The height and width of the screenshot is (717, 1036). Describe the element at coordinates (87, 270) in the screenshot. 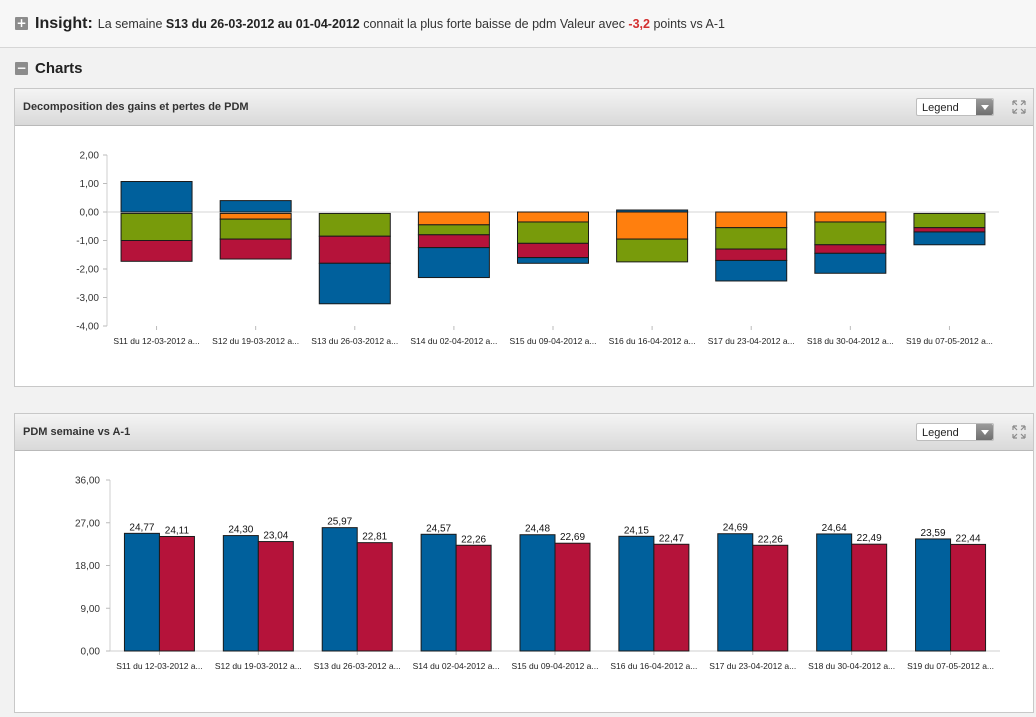

I see `y-tick-label: -2,00` at that location.